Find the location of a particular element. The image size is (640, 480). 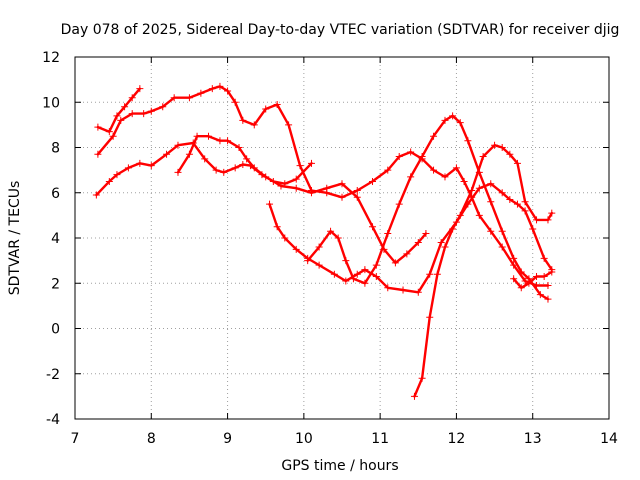

y-tick-label: 6 is located at coordinates (55, 194).